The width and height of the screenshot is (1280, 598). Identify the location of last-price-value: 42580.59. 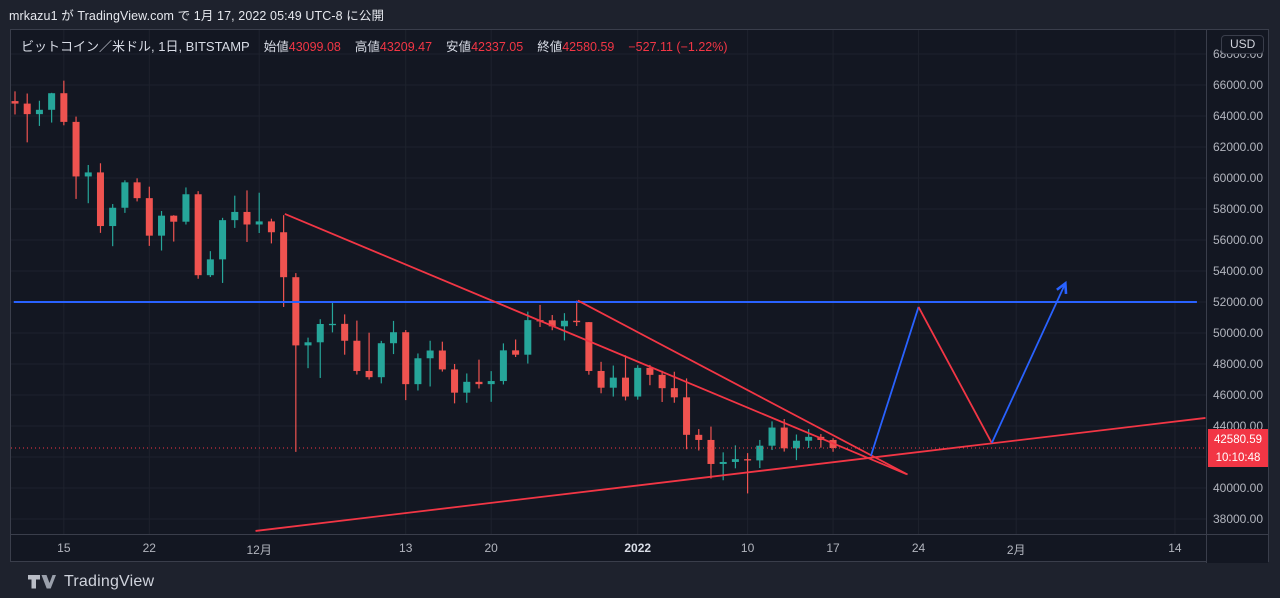
(1238, 439).